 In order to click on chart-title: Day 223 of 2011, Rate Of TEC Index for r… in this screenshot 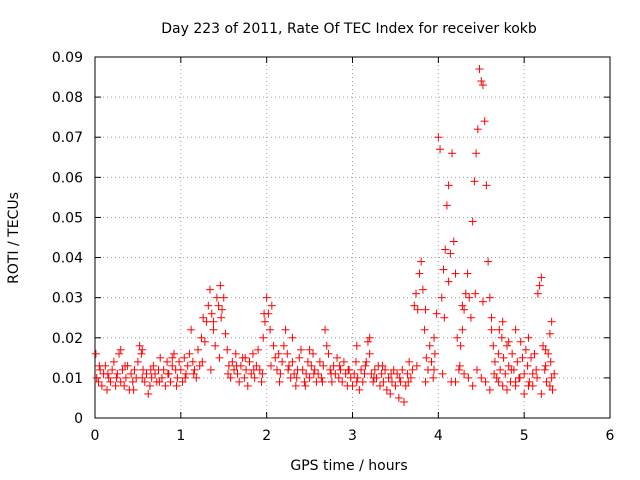, I will do `click(349, 29)`.